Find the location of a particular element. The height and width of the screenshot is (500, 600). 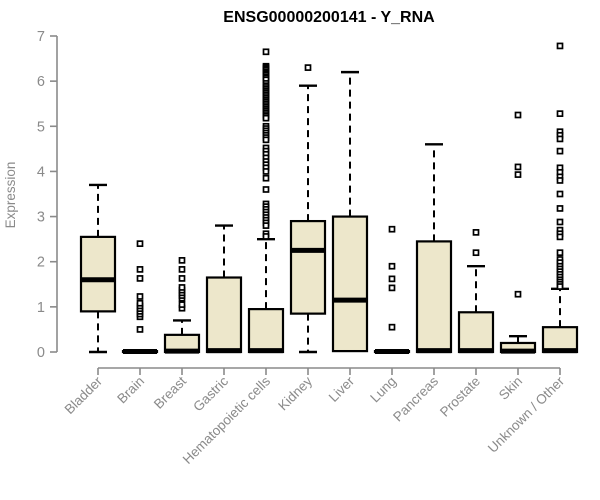

box-unknown-other is located at coordinates (560, 198).